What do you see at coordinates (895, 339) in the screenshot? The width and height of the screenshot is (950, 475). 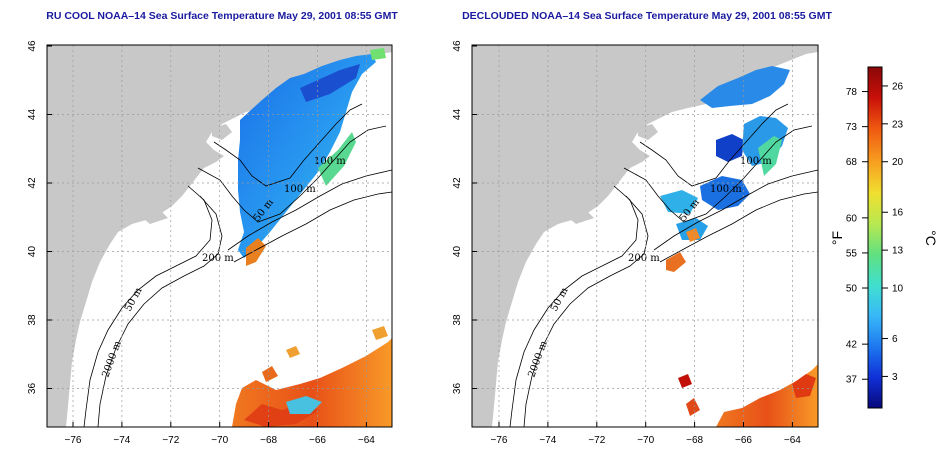 I see `celsius-tick-label: 6` at bounding box center [895, 339].